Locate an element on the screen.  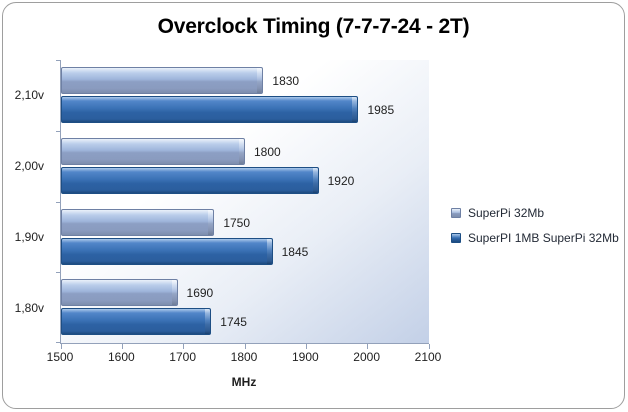
category-axis-labels: 2,10v 2,00v 1,90v 1,80v is located at coordinates (27, 201).